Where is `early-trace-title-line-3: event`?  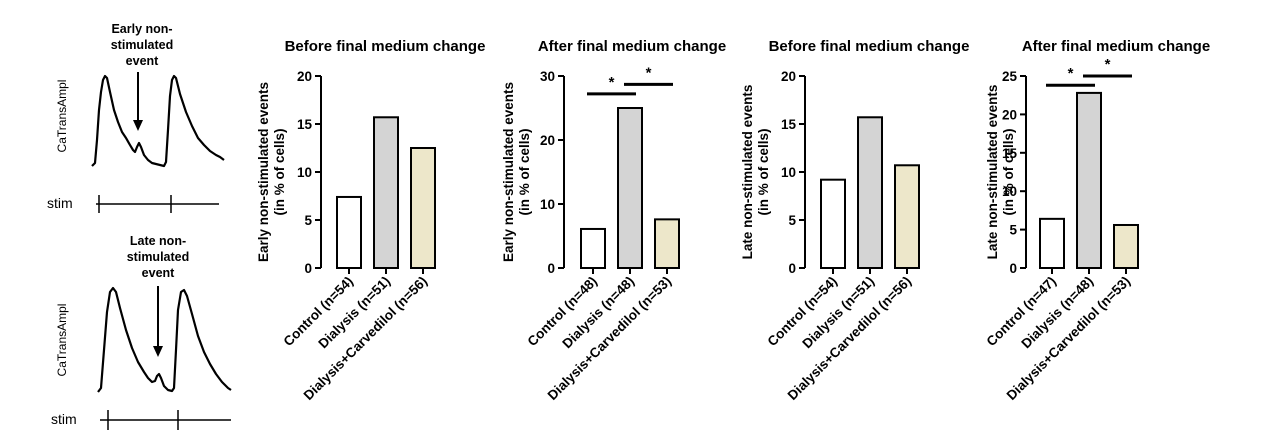 early-trace-title-line-3: event is located at coordinates (142, 61).